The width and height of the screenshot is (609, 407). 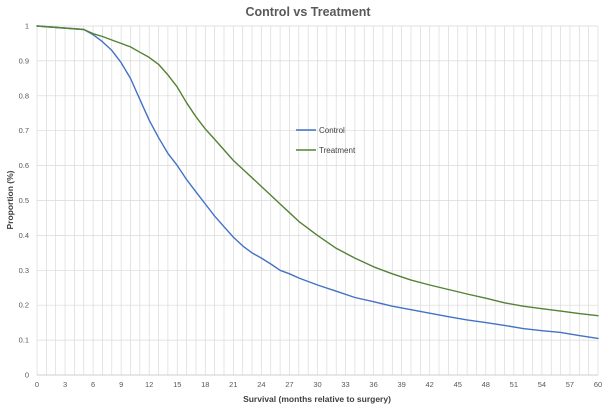 What do you see at coordinates (177, 384) in the screenshot?
I see `x-tick-label: 15` at bounding box center [177, 384].